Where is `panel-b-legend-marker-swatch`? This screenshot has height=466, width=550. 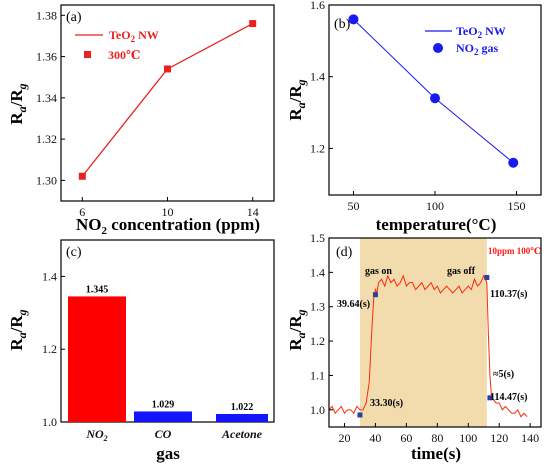 panel-b-legend-marker-swatch is located at coordinates (438, 48).